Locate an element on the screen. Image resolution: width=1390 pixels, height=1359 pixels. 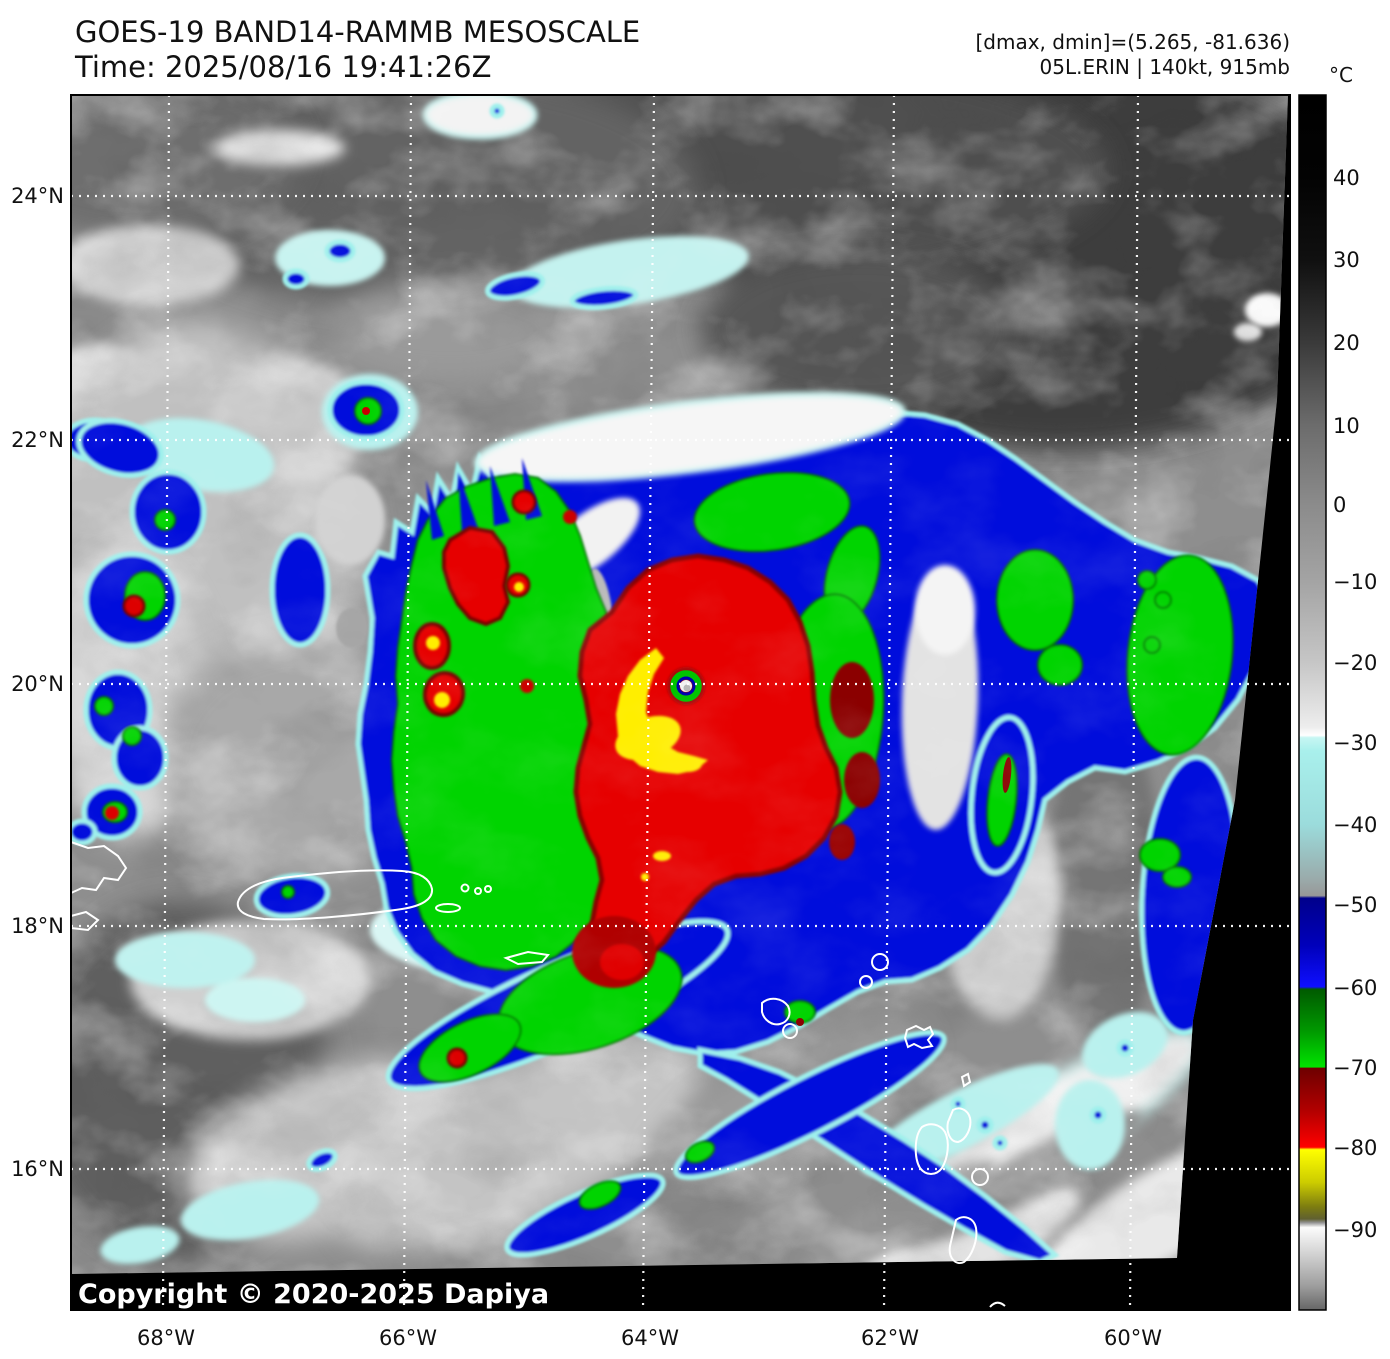
cbar-tick-m40: −40 is located at coordinates (1355, 825).